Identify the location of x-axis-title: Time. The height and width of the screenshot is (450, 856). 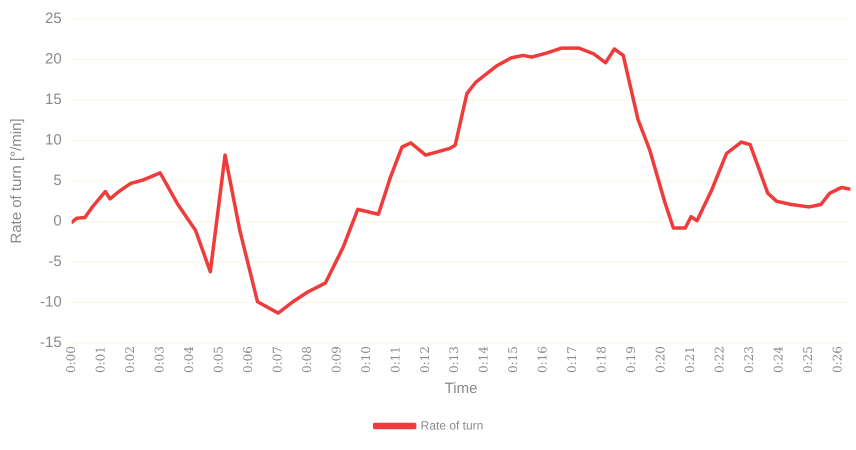
(461, 389).